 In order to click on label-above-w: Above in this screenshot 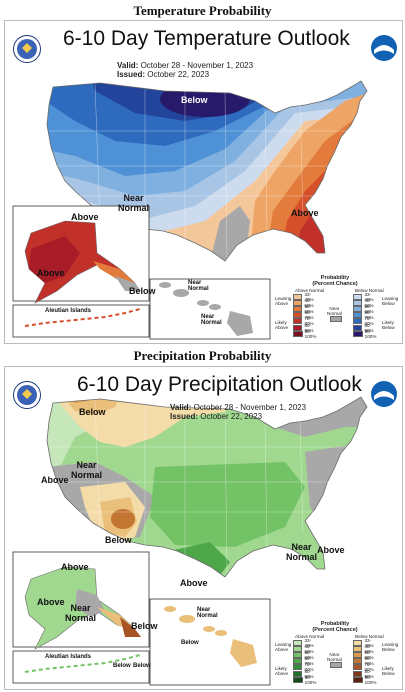, I will do `click(55, 480)`.